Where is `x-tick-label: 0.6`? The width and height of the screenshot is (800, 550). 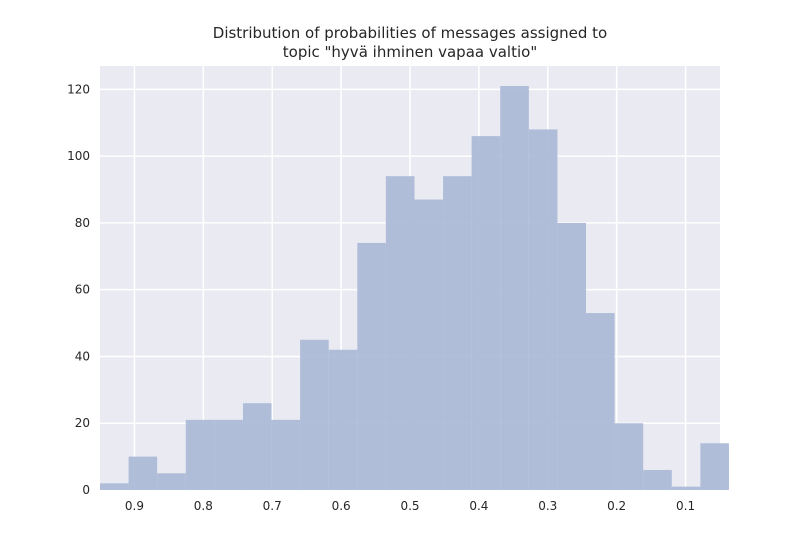 x-tick-label: 0.6 is located at coordinates (341, 506).